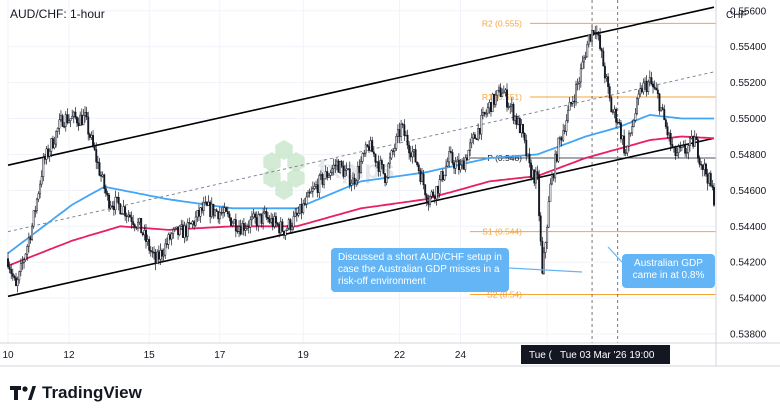  What do you see at coordinates (748, 83) in the screenshot?
I see `y-tick-label: 0.55200` at bounding box center [748, 83].